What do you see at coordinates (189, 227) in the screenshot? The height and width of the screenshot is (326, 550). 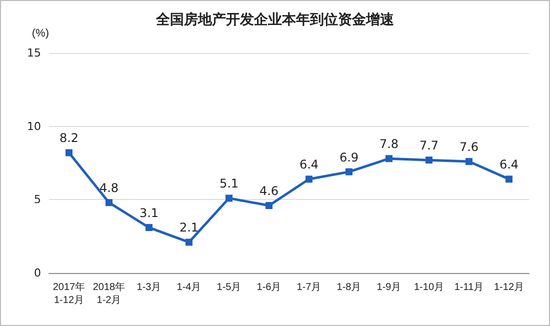 I see `data-label: 2.1` at bounding box center [189, 227].